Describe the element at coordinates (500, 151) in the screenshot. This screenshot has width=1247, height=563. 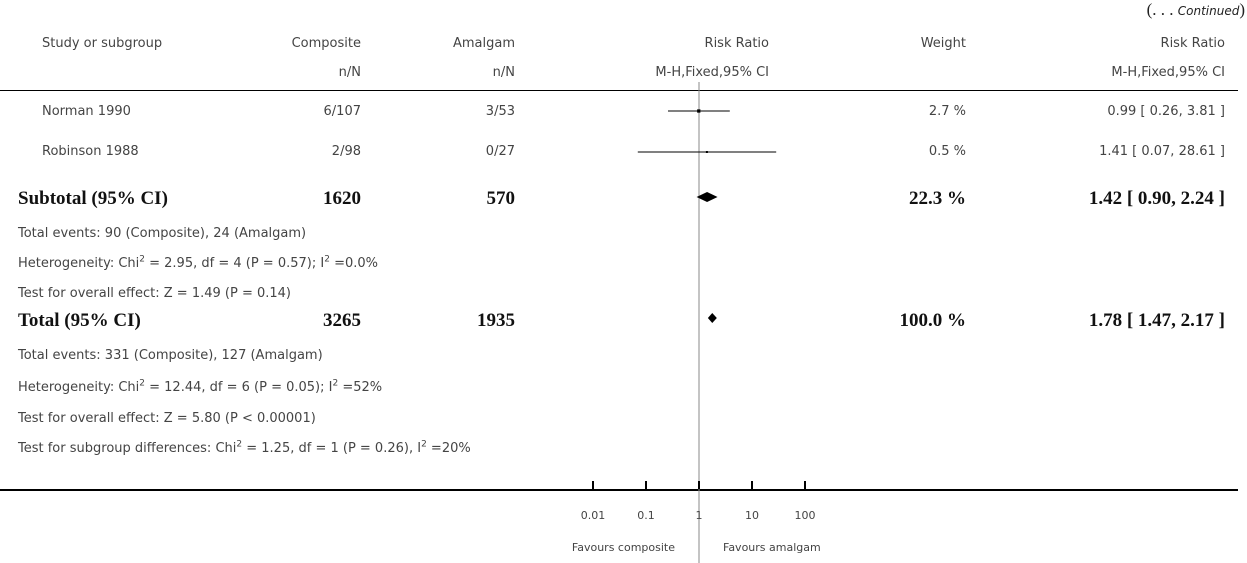
I see `study-amalgam: 0/27` at that location.